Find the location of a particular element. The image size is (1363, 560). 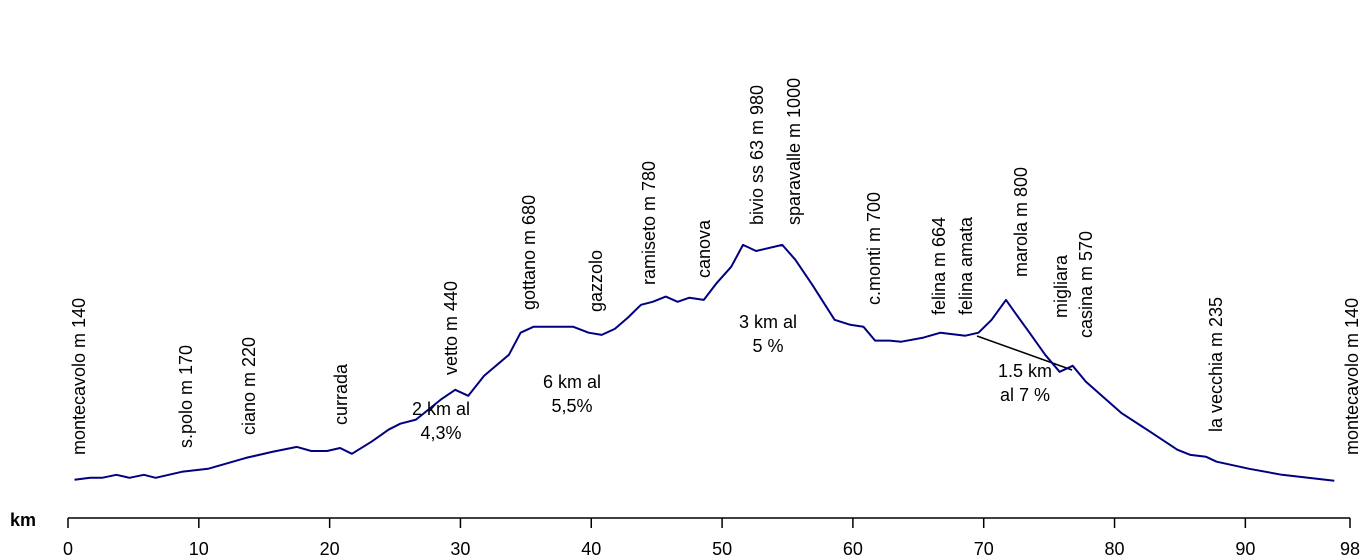

place-label: currada is located at coordinates (341, 394).